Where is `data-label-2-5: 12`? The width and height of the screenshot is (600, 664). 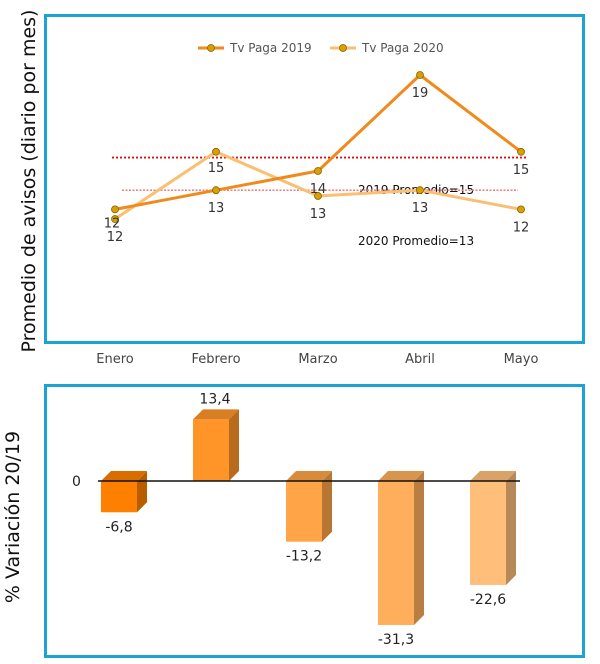 data-label-2-5: 12 is located at coordinates (521, 227).